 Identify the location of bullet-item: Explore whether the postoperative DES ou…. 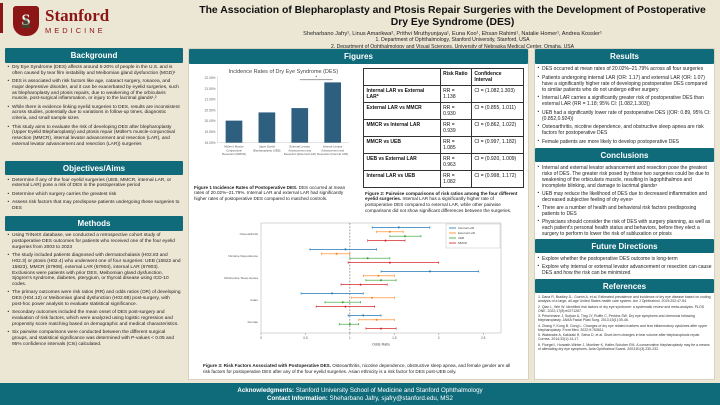
(624, 259).